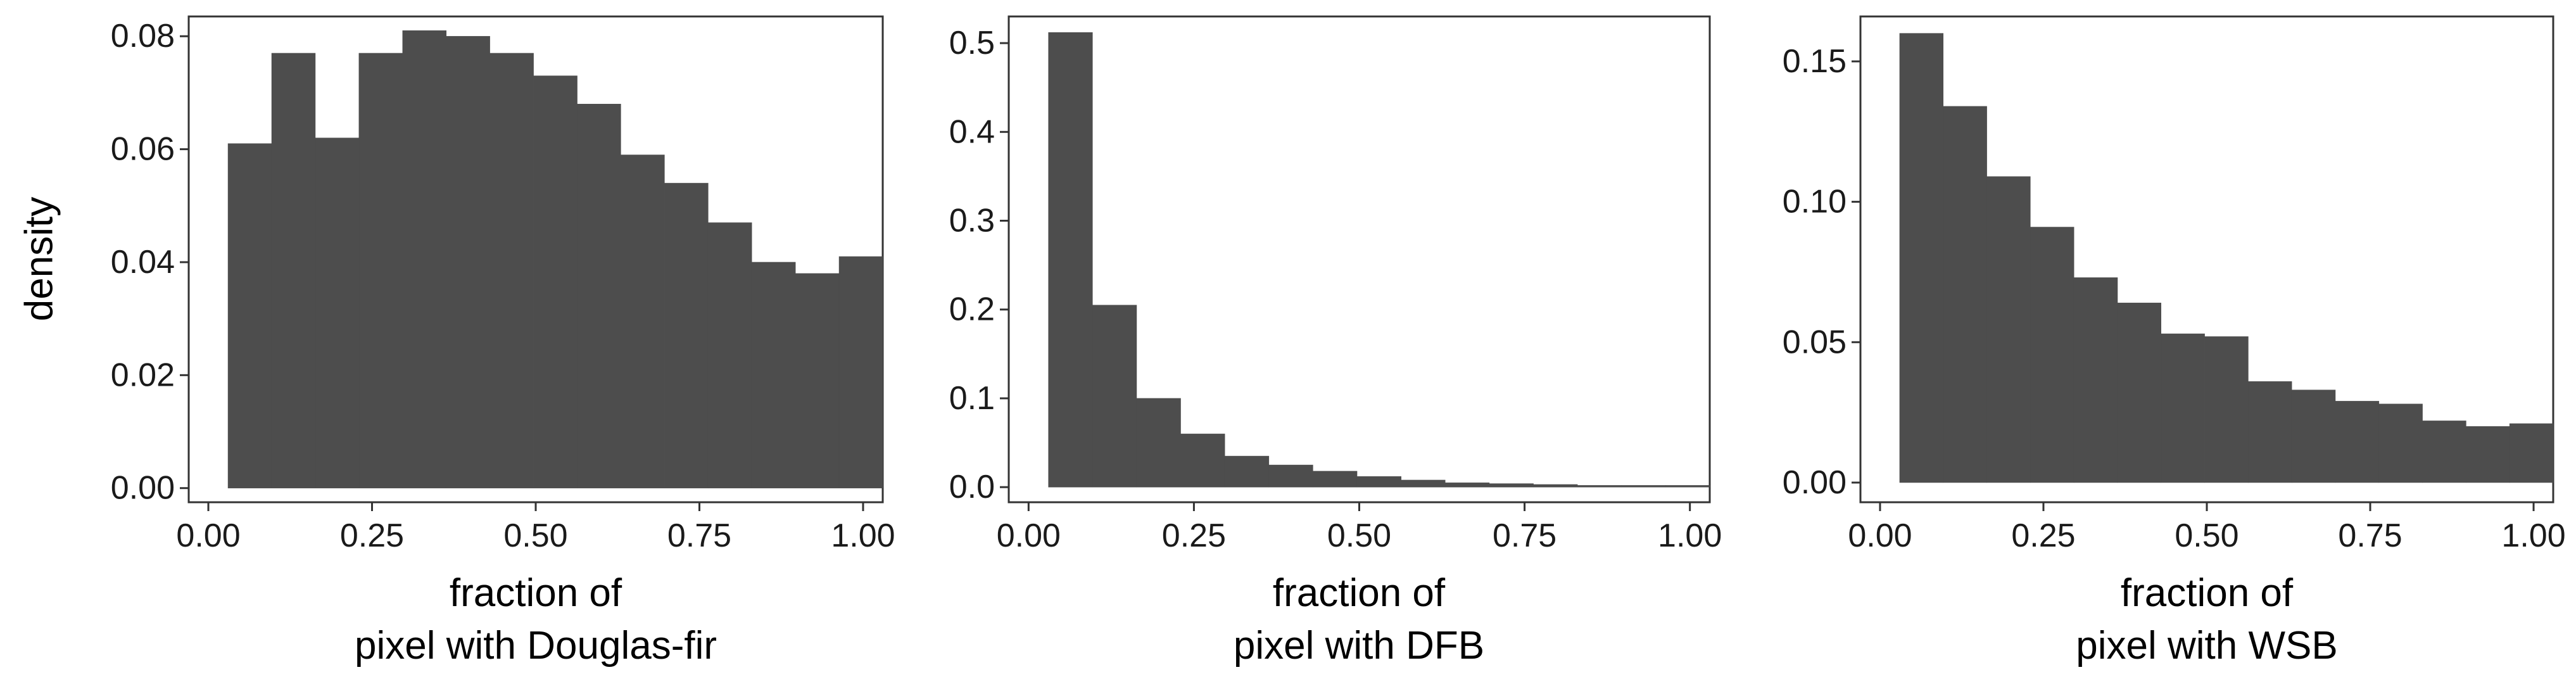 This screenshot has width=2576, height=684. What do you see at coordinates (143, 36) in the screenshot?
I see `y-tick-label: 0.08` at bounding box center [143, 36].